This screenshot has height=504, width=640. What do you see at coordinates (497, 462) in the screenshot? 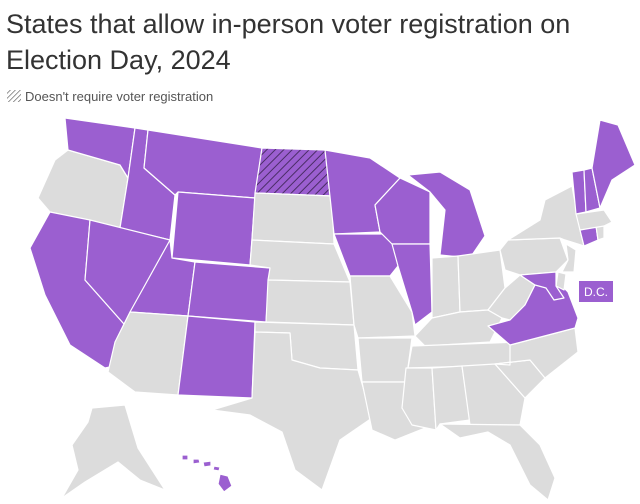
I see `state-florida` at bounding box center [497, 462].